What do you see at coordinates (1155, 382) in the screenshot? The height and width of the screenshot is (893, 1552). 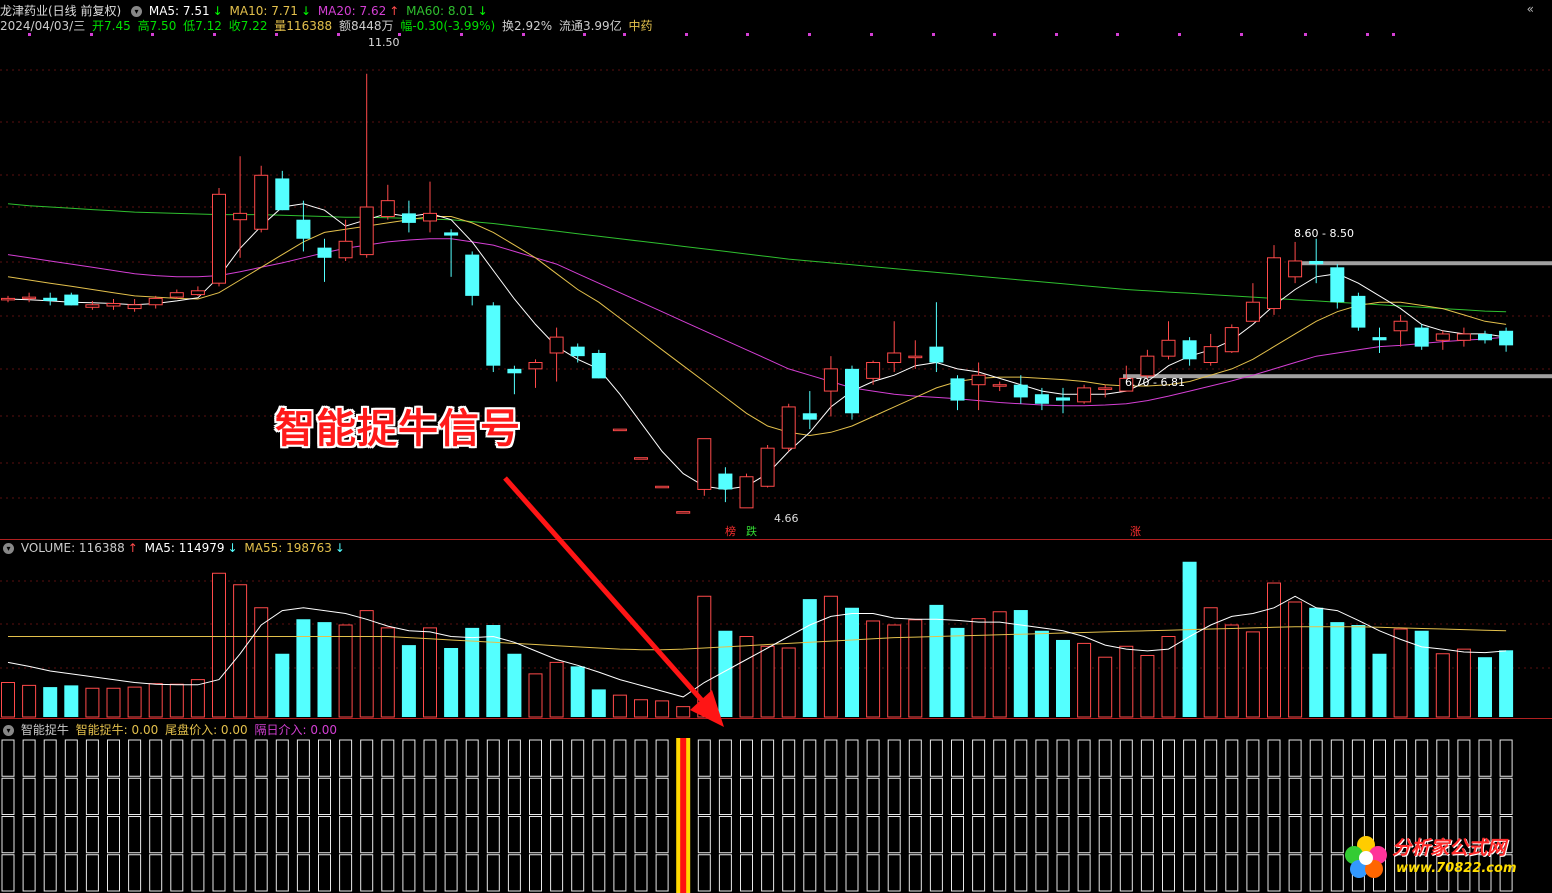 I see `lower-band-label: 6.70 - 6.81` at bounding box center [1155, 382].